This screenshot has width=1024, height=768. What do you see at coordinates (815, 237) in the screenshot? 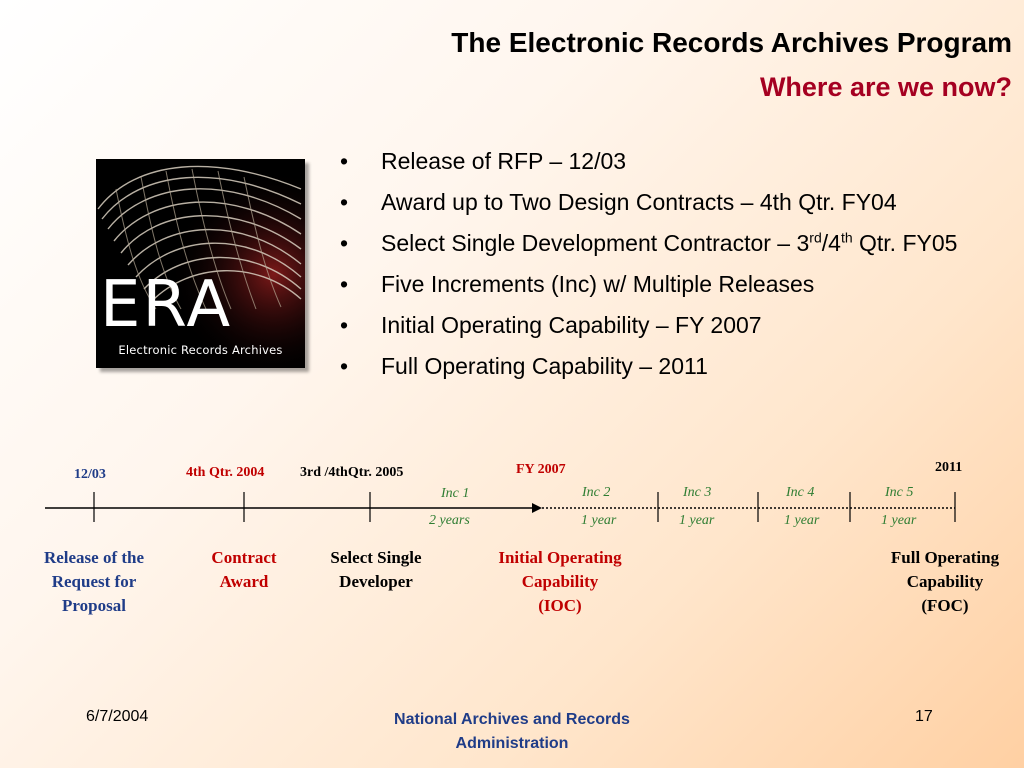
I see `bullet-superscript: rd` at bounding box center [815, 237].